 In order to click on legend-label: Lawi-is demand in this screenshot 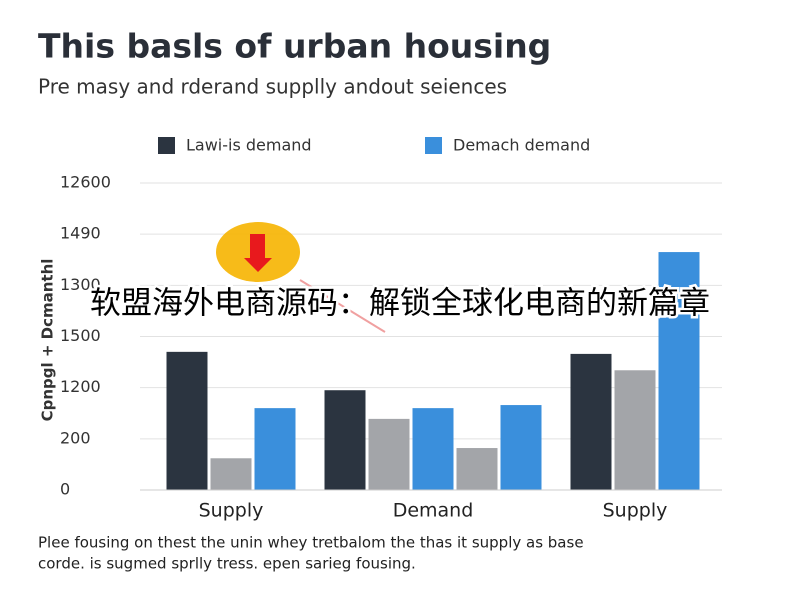, I will do `click(249, 145)`.